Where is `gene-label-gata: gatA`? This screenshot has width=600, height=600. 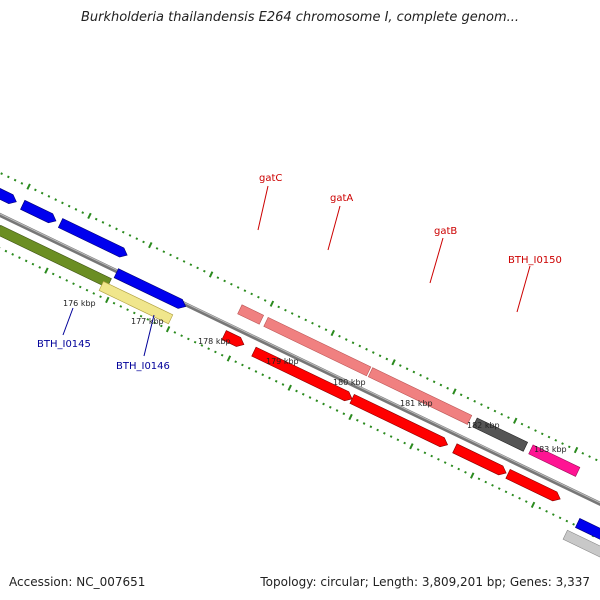 gene-label-gata: gatA is located at coordinates (341, 198).